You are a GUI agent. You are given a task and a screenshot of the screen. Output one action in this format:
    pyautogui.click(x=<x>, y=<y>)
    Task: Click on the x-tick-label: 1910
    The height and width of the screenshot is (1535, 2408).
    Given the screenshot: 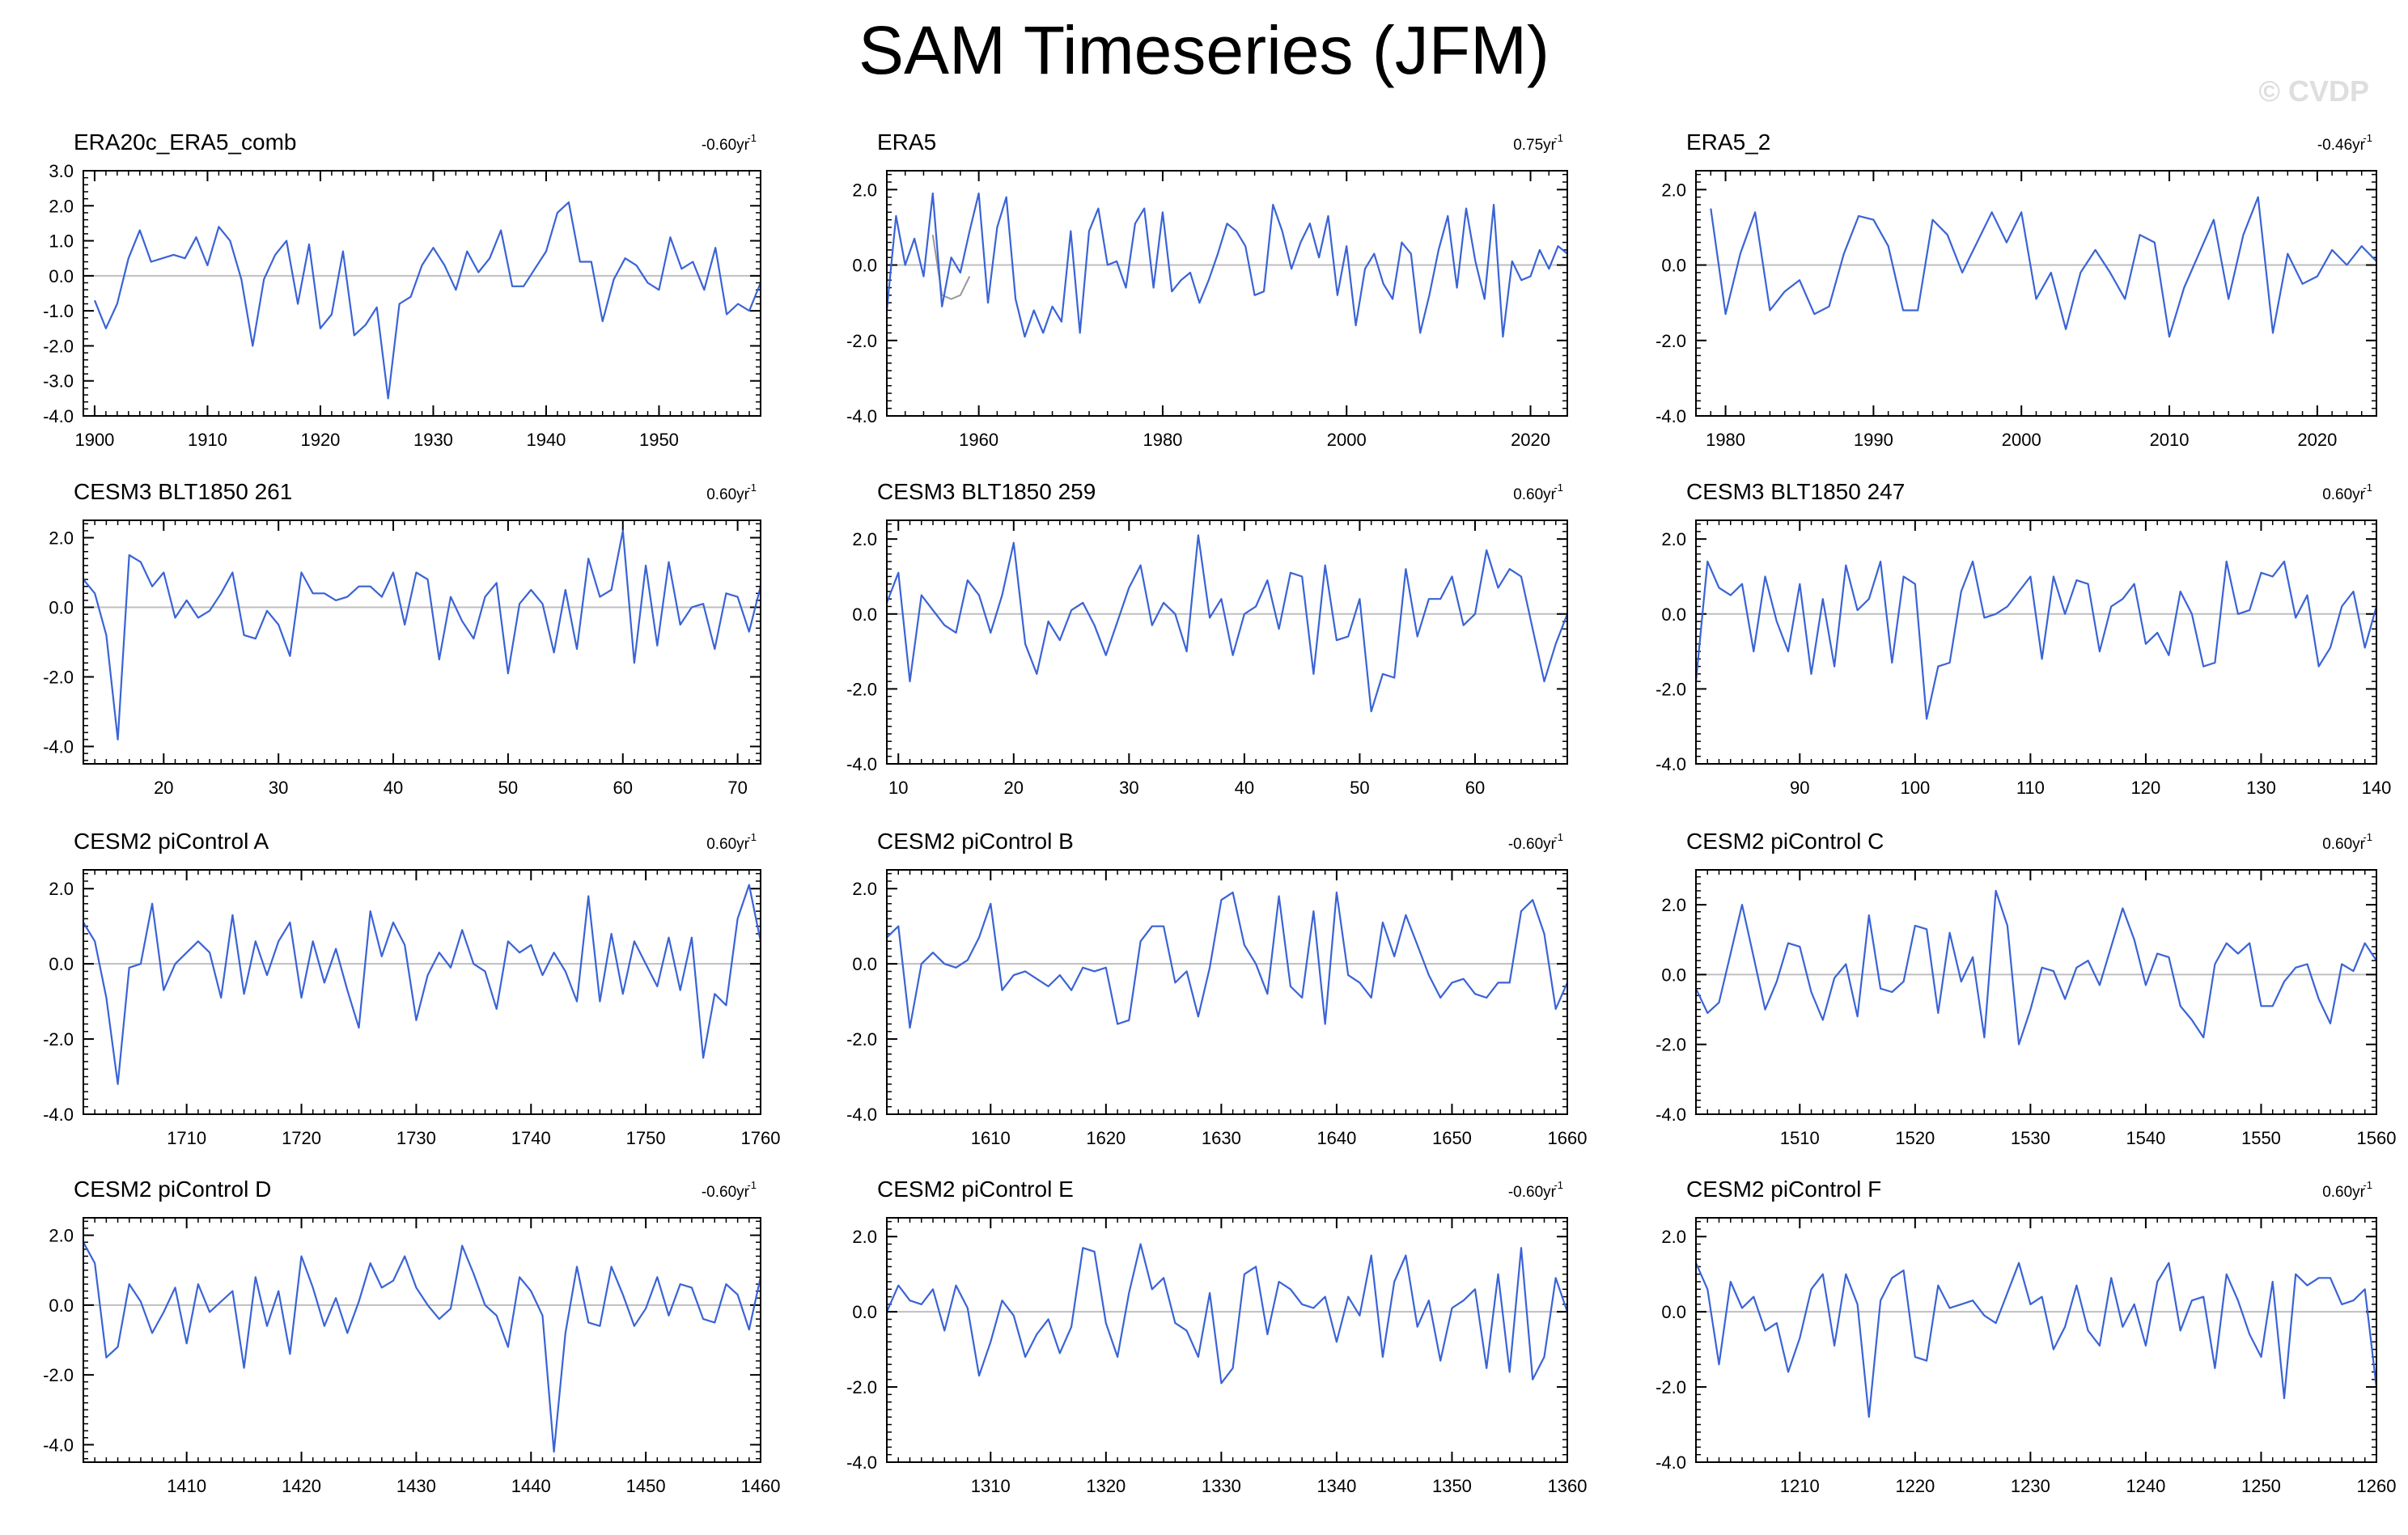 What is the action you would take?
    pyautogui.click(x=207, y=440)
    